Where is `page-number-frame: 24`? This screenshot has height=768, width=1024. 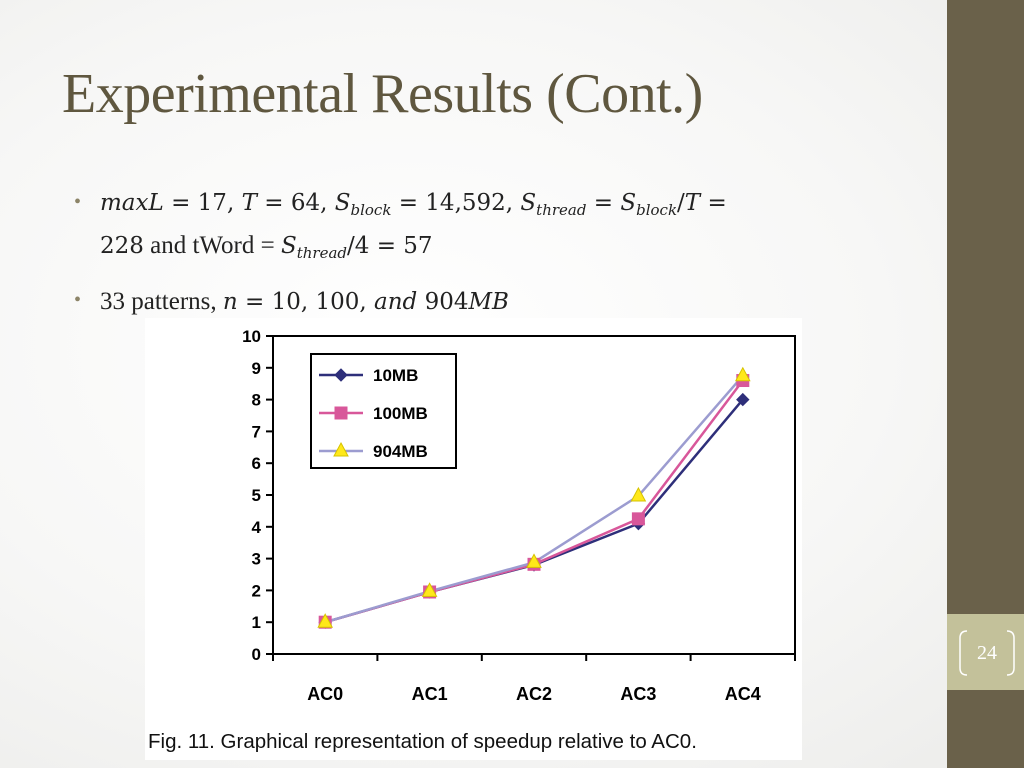
page-number-frame: 24 is located at coordinates (987, 653).